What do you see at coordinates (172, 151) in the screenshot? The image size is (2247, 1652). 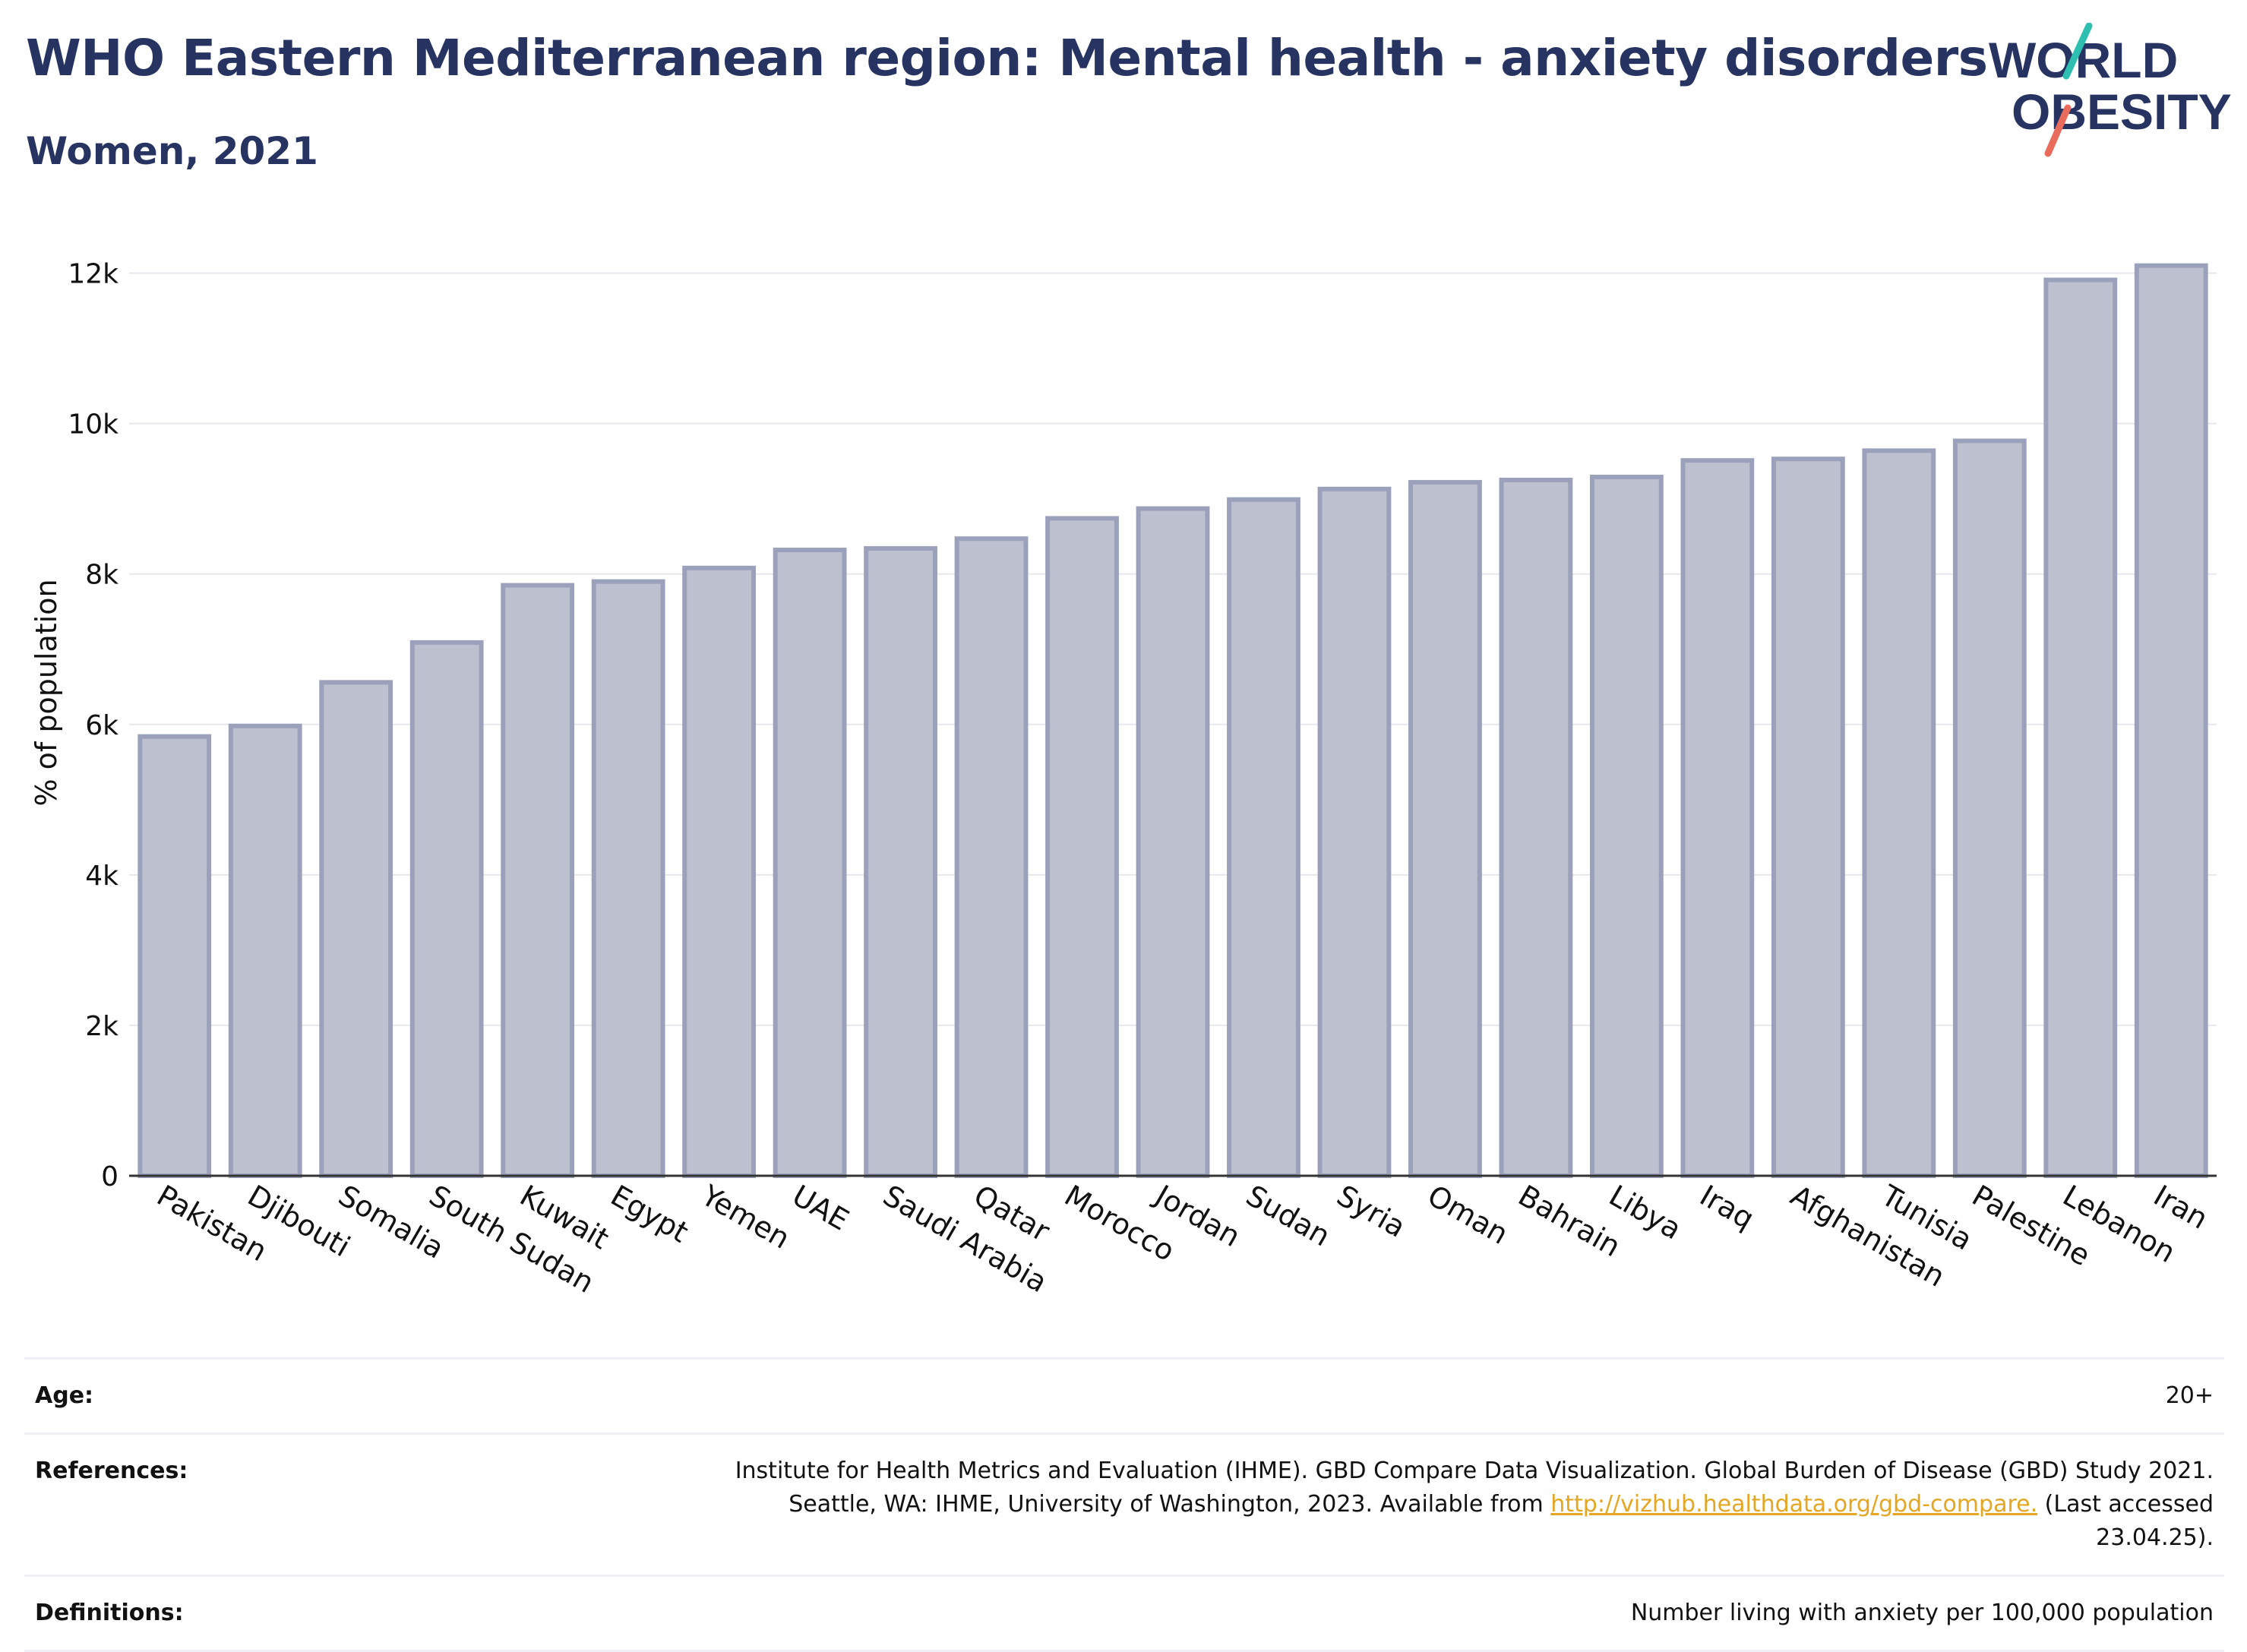 I see `chart-subtitle: Women, 2021` at bounding box center [172, 151].